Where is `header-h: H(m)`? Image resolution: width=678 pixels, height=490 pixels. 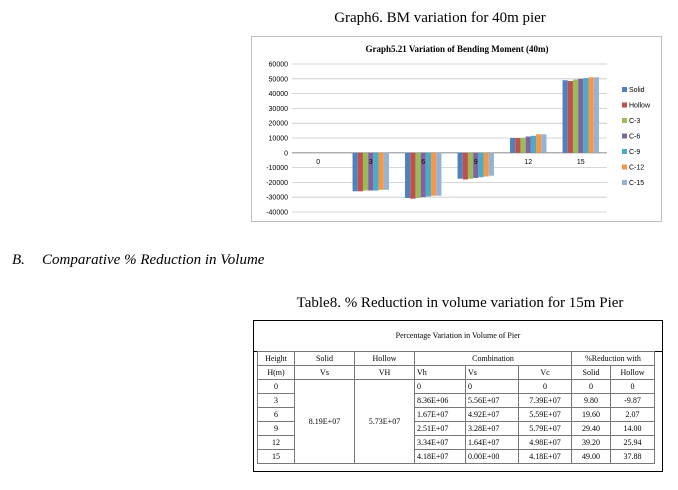
header-h: H(m) is located at coordinates (276, 372).